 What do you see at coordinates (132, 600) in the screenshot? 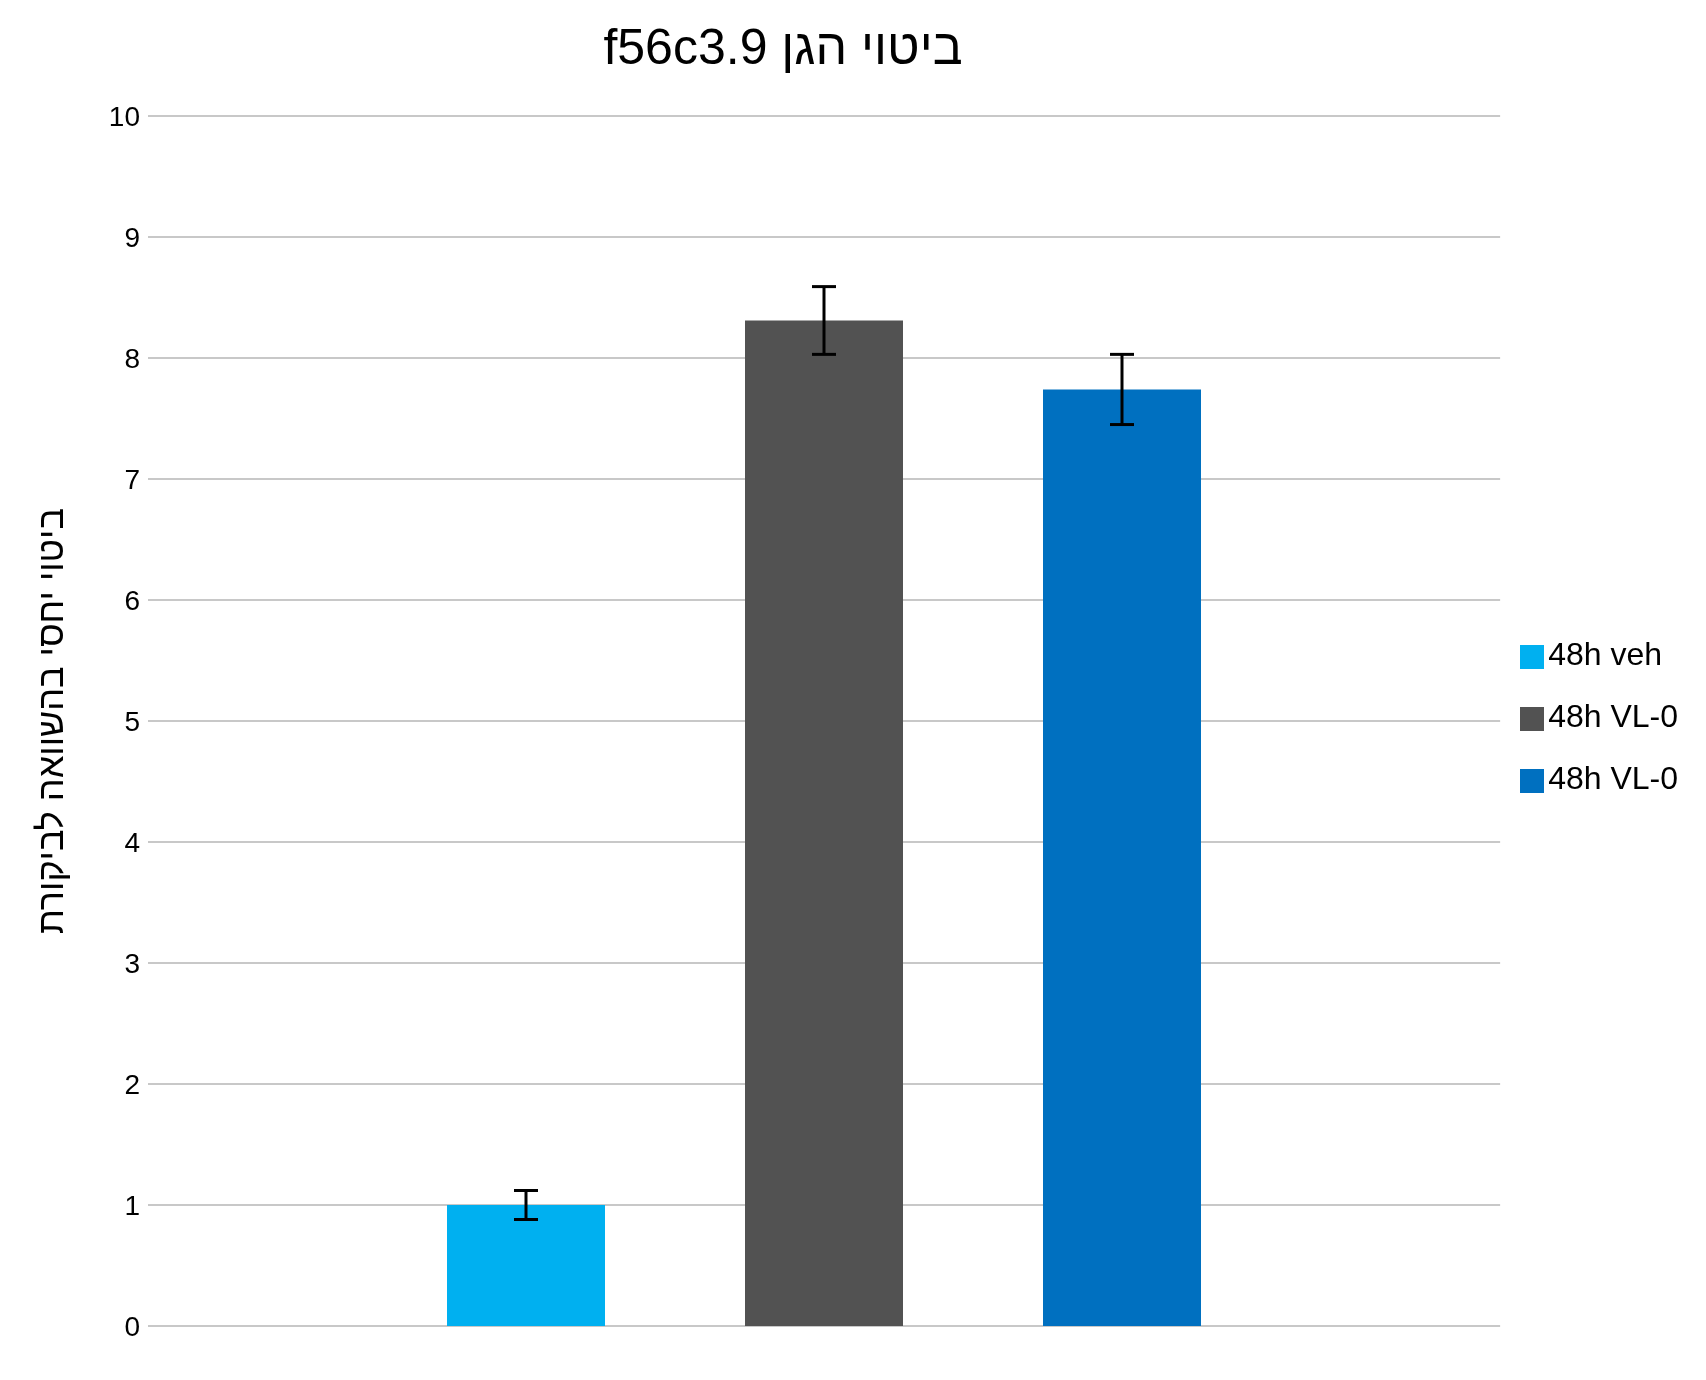
I see `y-tick-label: 6` at bounding box center [132, 600].